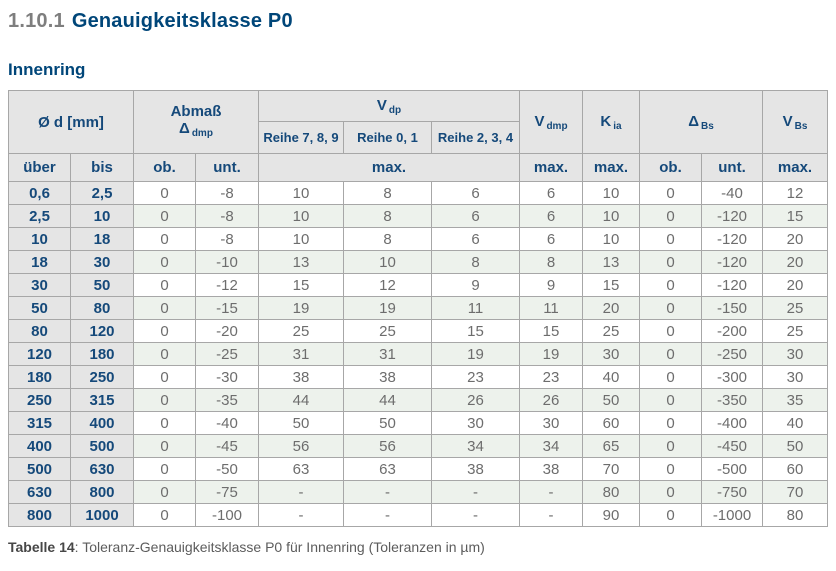 This screenshot has width=836, height=571. Describe the element at coordinates (551, 469) in the screenshot. I see `tolerance-value-cell: 38` at that location.